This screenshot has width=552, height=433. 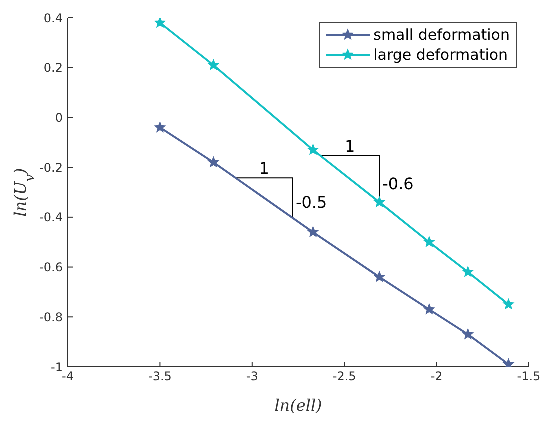 I want to click on x-tick-label: -2, so click(x=436, y=377).